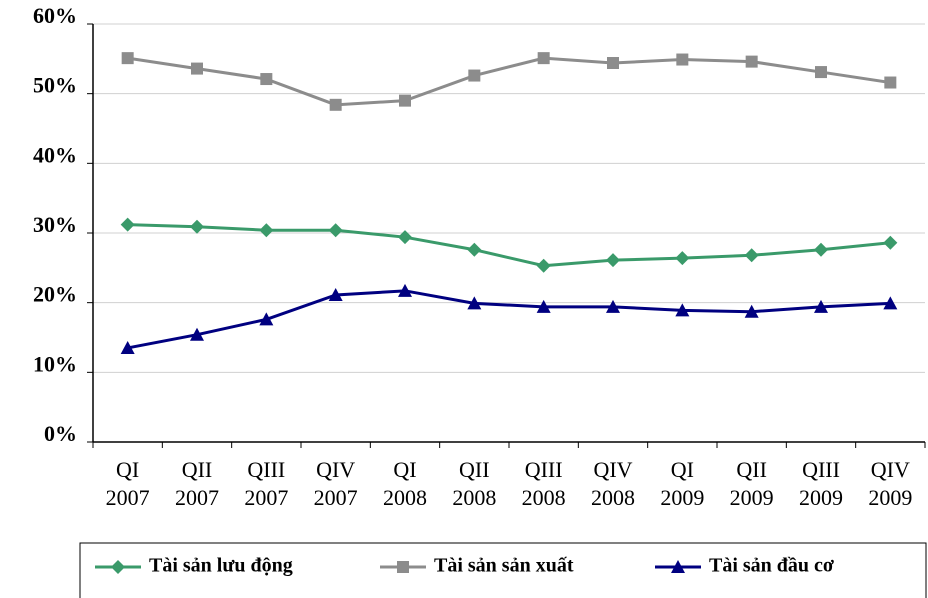 The height and width of the screenshot is (598, 928). What do you see at coordinates (751, 483) in the screenshot?
I see `x-tick-label: QII 2009` at bounding box center [751, 483].